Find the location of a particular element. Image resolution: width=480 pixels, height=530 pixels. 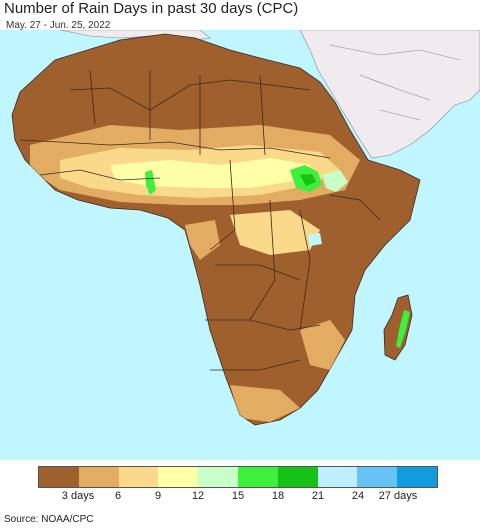

madagascar is located at coordinates (398, 327).